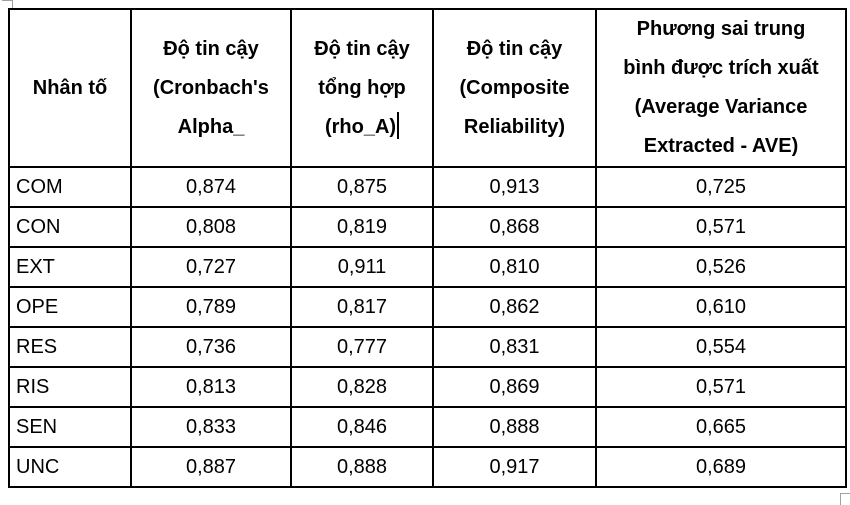 This screenshot has width=850, height=505. Describe the element at coordinates (211, 227) in the screenshot. I see `cell-cronbach: 0,808` at that location.